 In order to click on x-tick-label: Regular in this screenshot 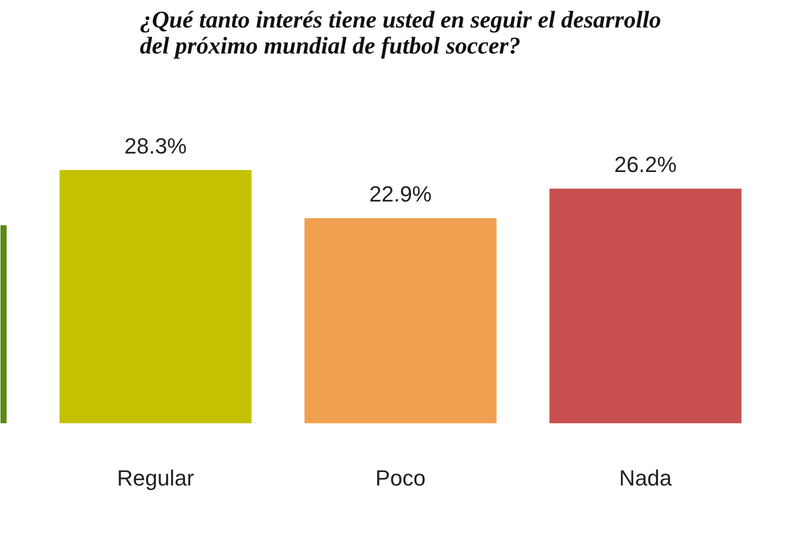, I will do `click(155, 478)`.